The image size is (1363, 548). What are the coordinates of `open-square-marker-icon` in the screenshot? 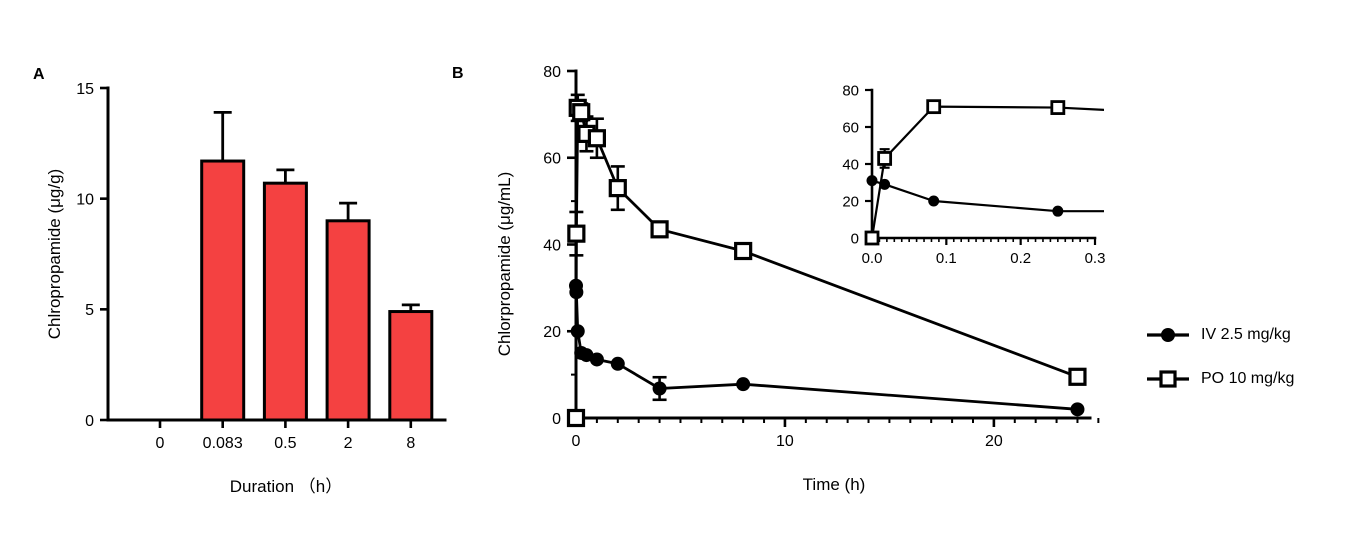 It's located at (1168, 379).